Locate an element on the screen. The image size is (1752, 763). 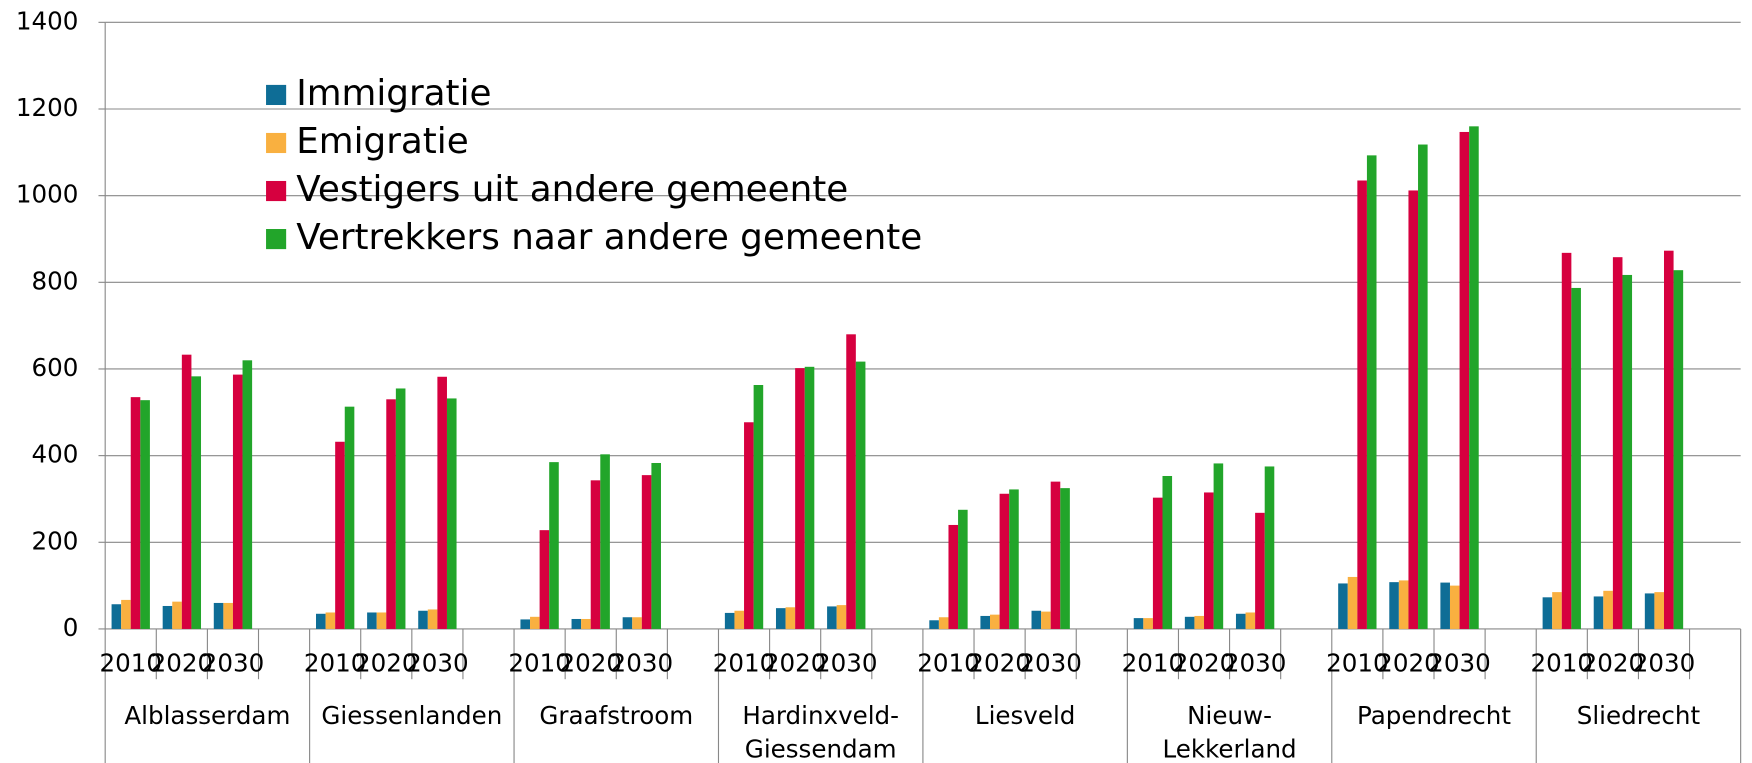
legend-label: Vestigers uit andere gemeente is located at coordinates (572, 189).